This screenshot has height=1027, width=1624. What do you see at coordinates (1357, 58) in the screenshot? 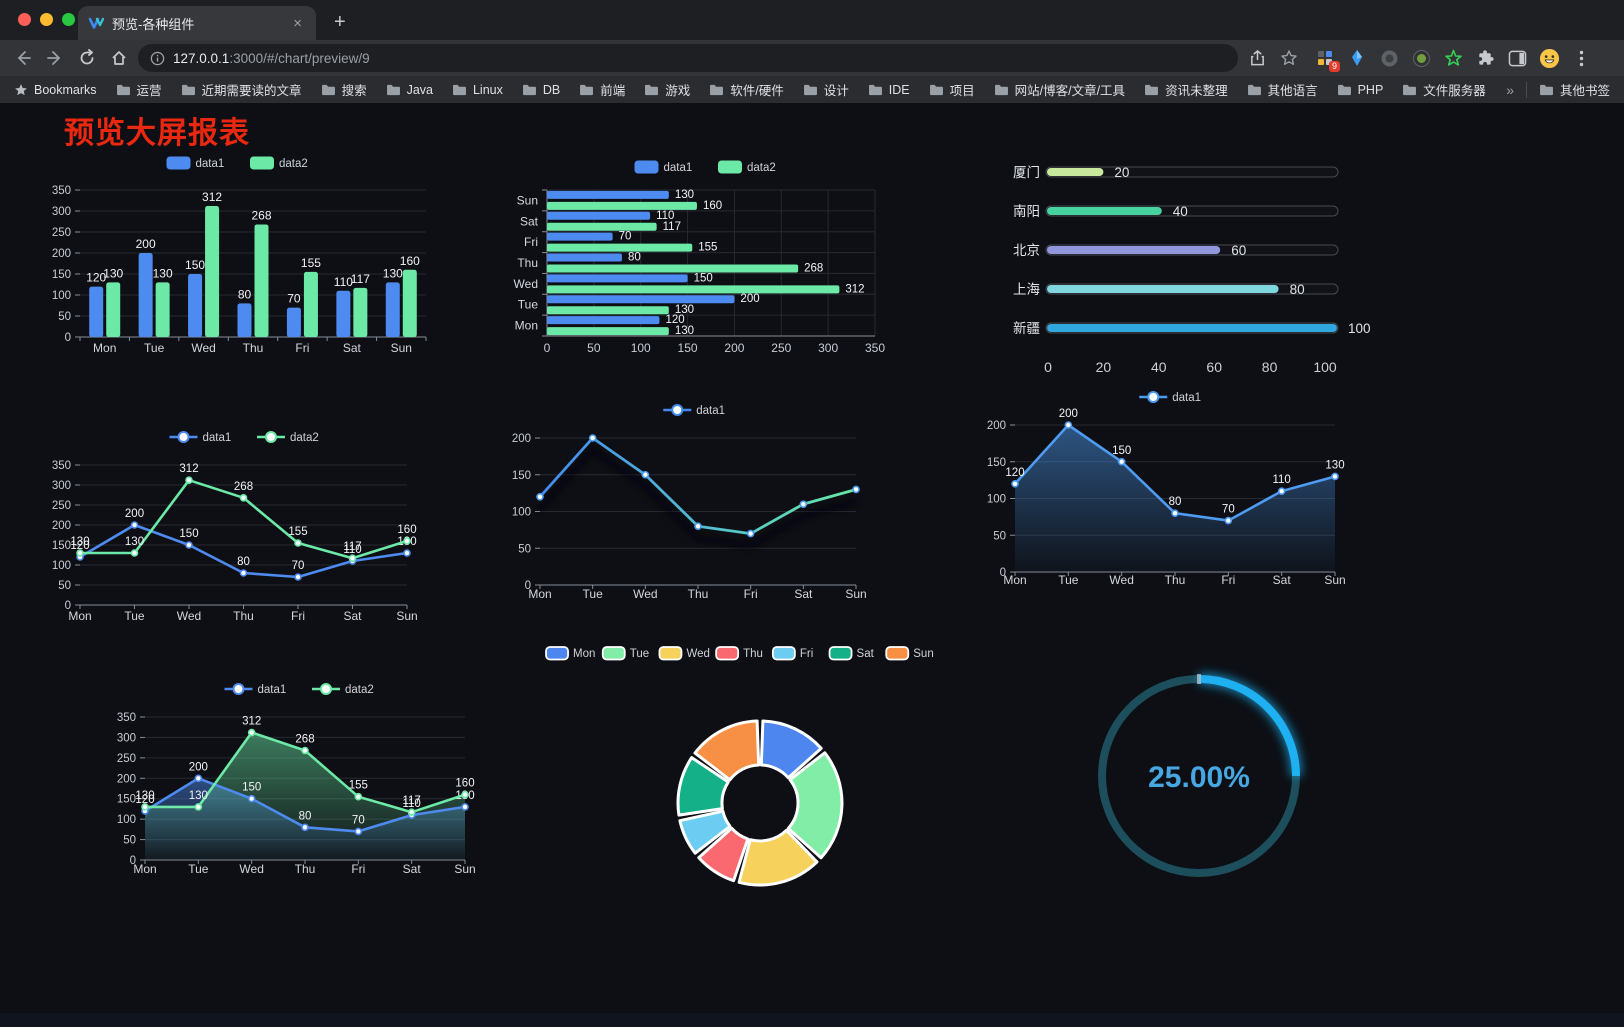
I see `extension-kite-icon` at bounding box center [1357, 58].